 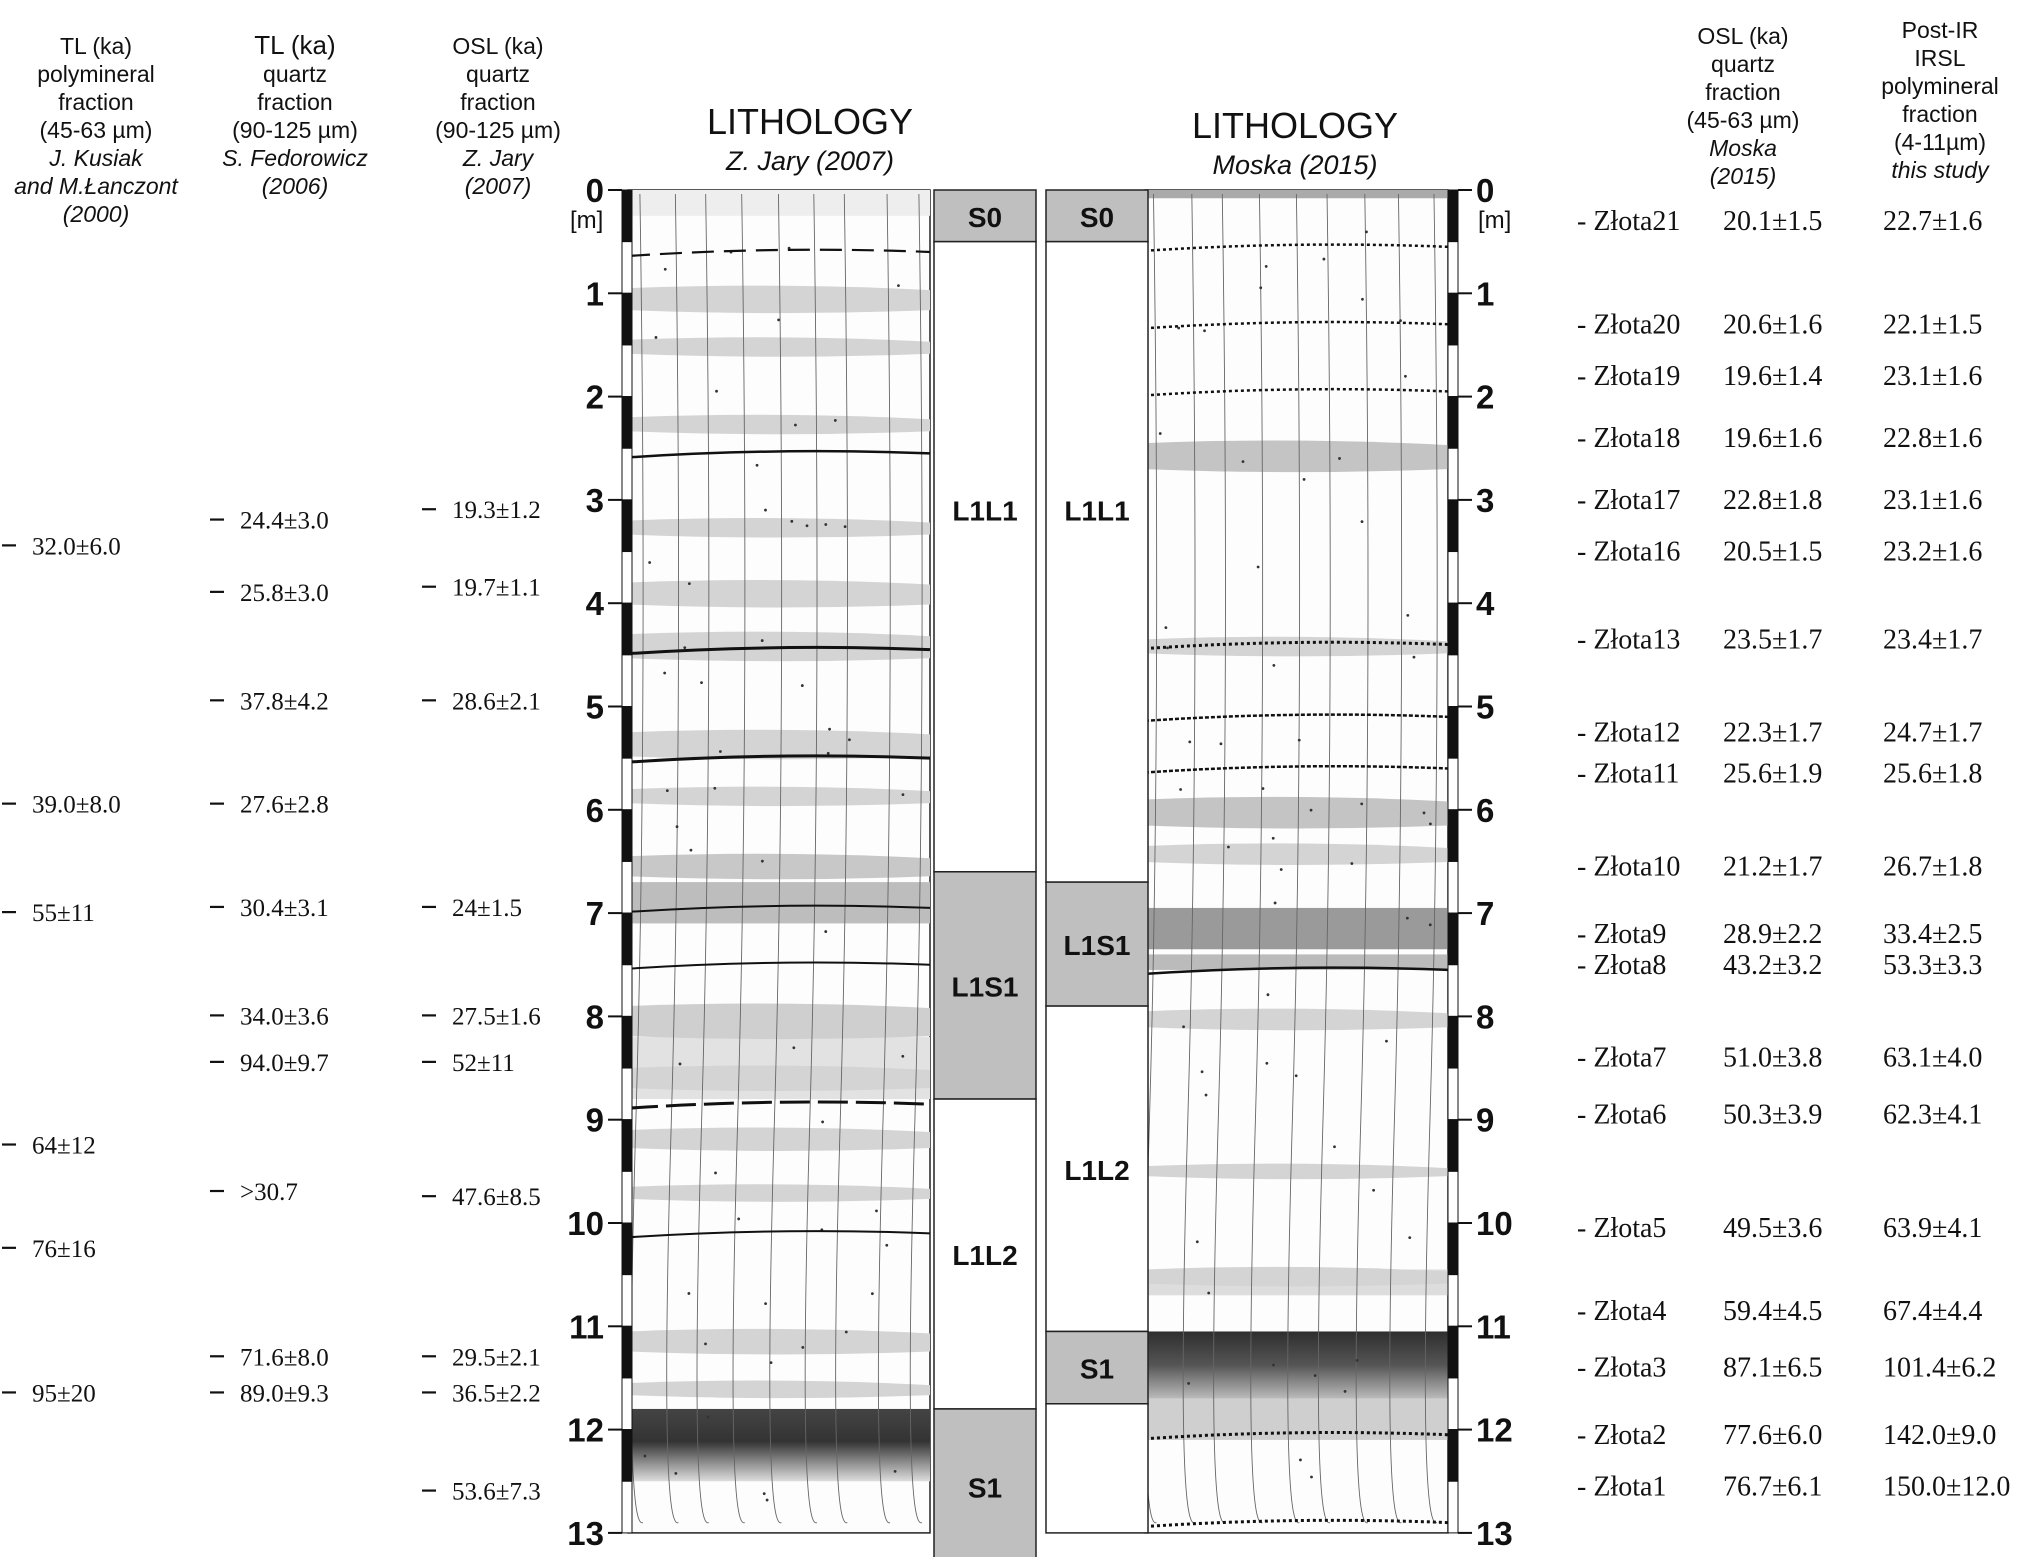 I want to click on sample-name: - Złota4, so click(x=1621, y=1311).